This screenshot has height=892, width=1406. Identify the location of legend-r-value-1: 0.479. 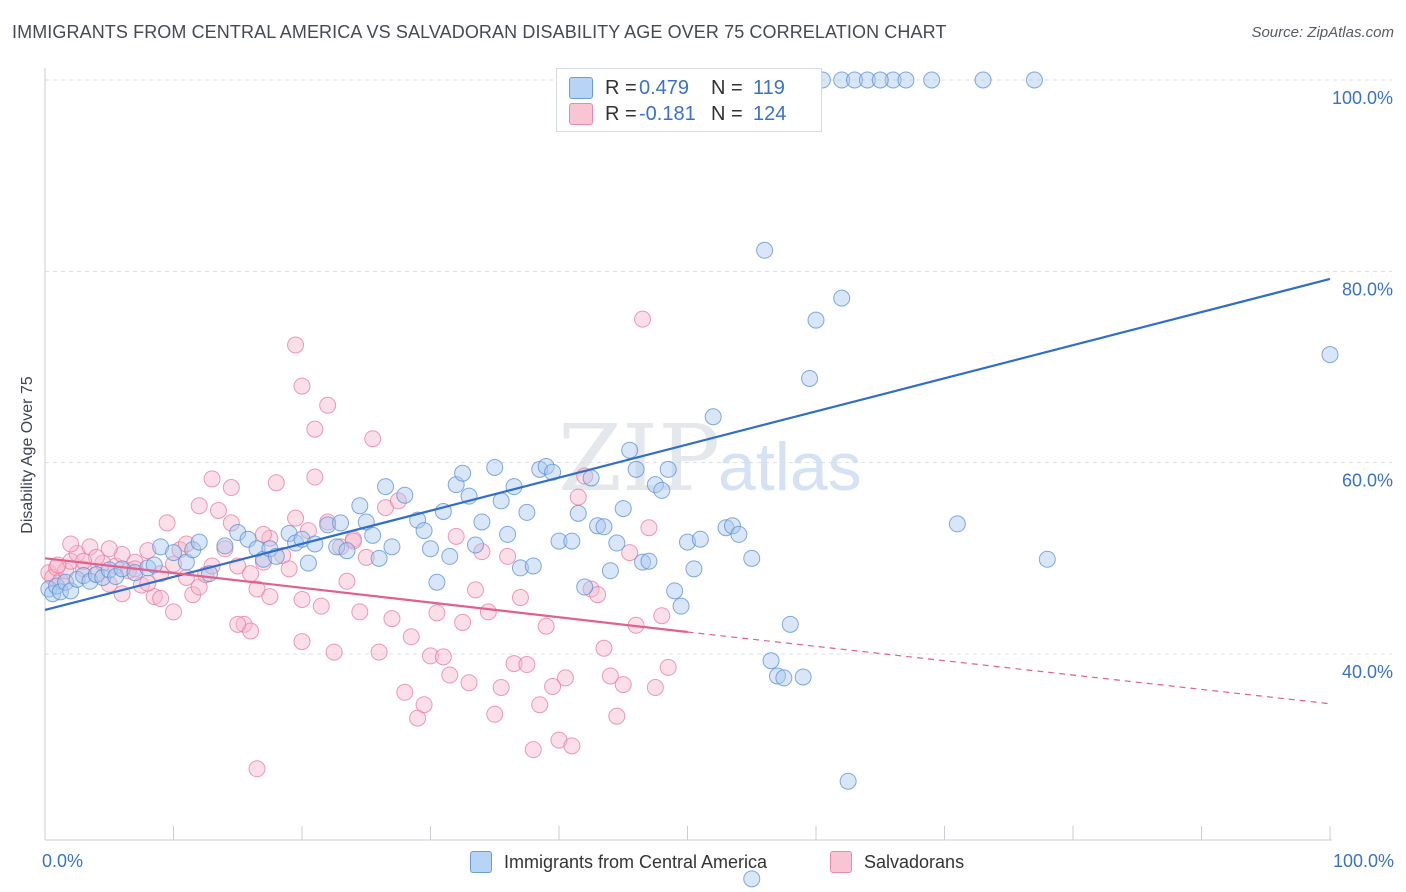
(664, 87).